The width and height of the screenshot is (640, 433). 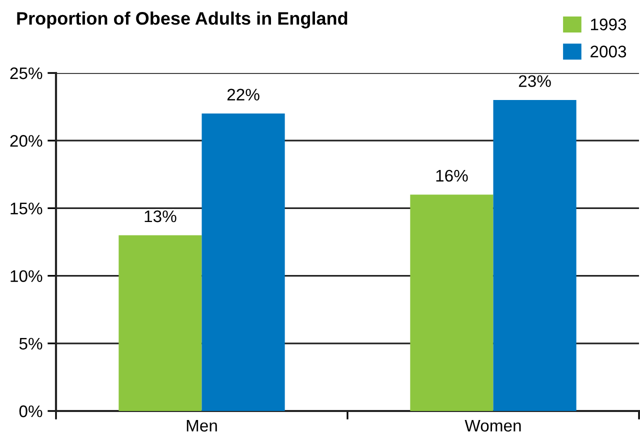 I want to click on y-tick-label: 10%, so click(x=26, y=276).